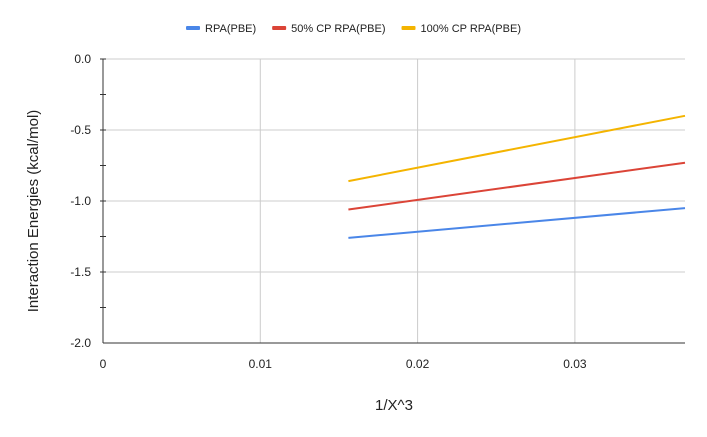 The image size is (707, 437). I want to click on legend-item: 100% CP RPA(PBE), so click(461, 29).